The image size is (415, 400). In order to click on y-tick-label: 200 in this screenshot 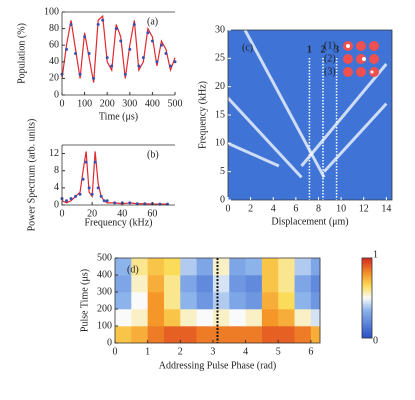, I will do `click(104, 308)`.